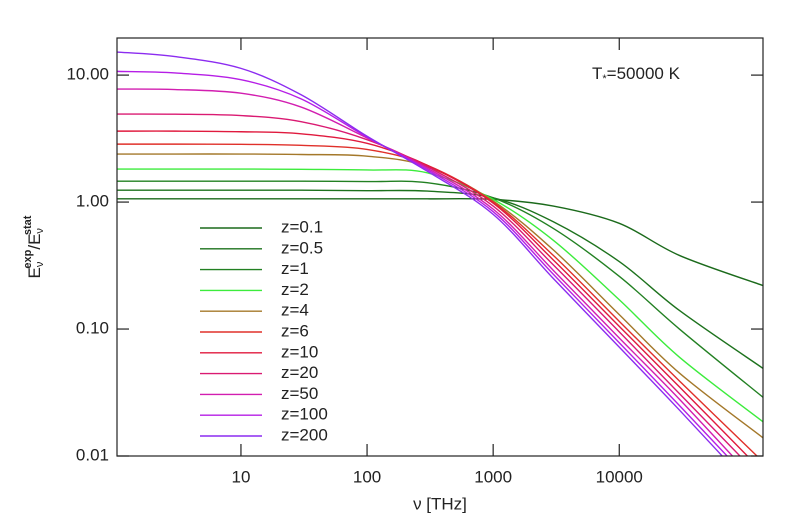  I want to click on y-axis-label: Eνexp/Eνstat, so click(34, 246).